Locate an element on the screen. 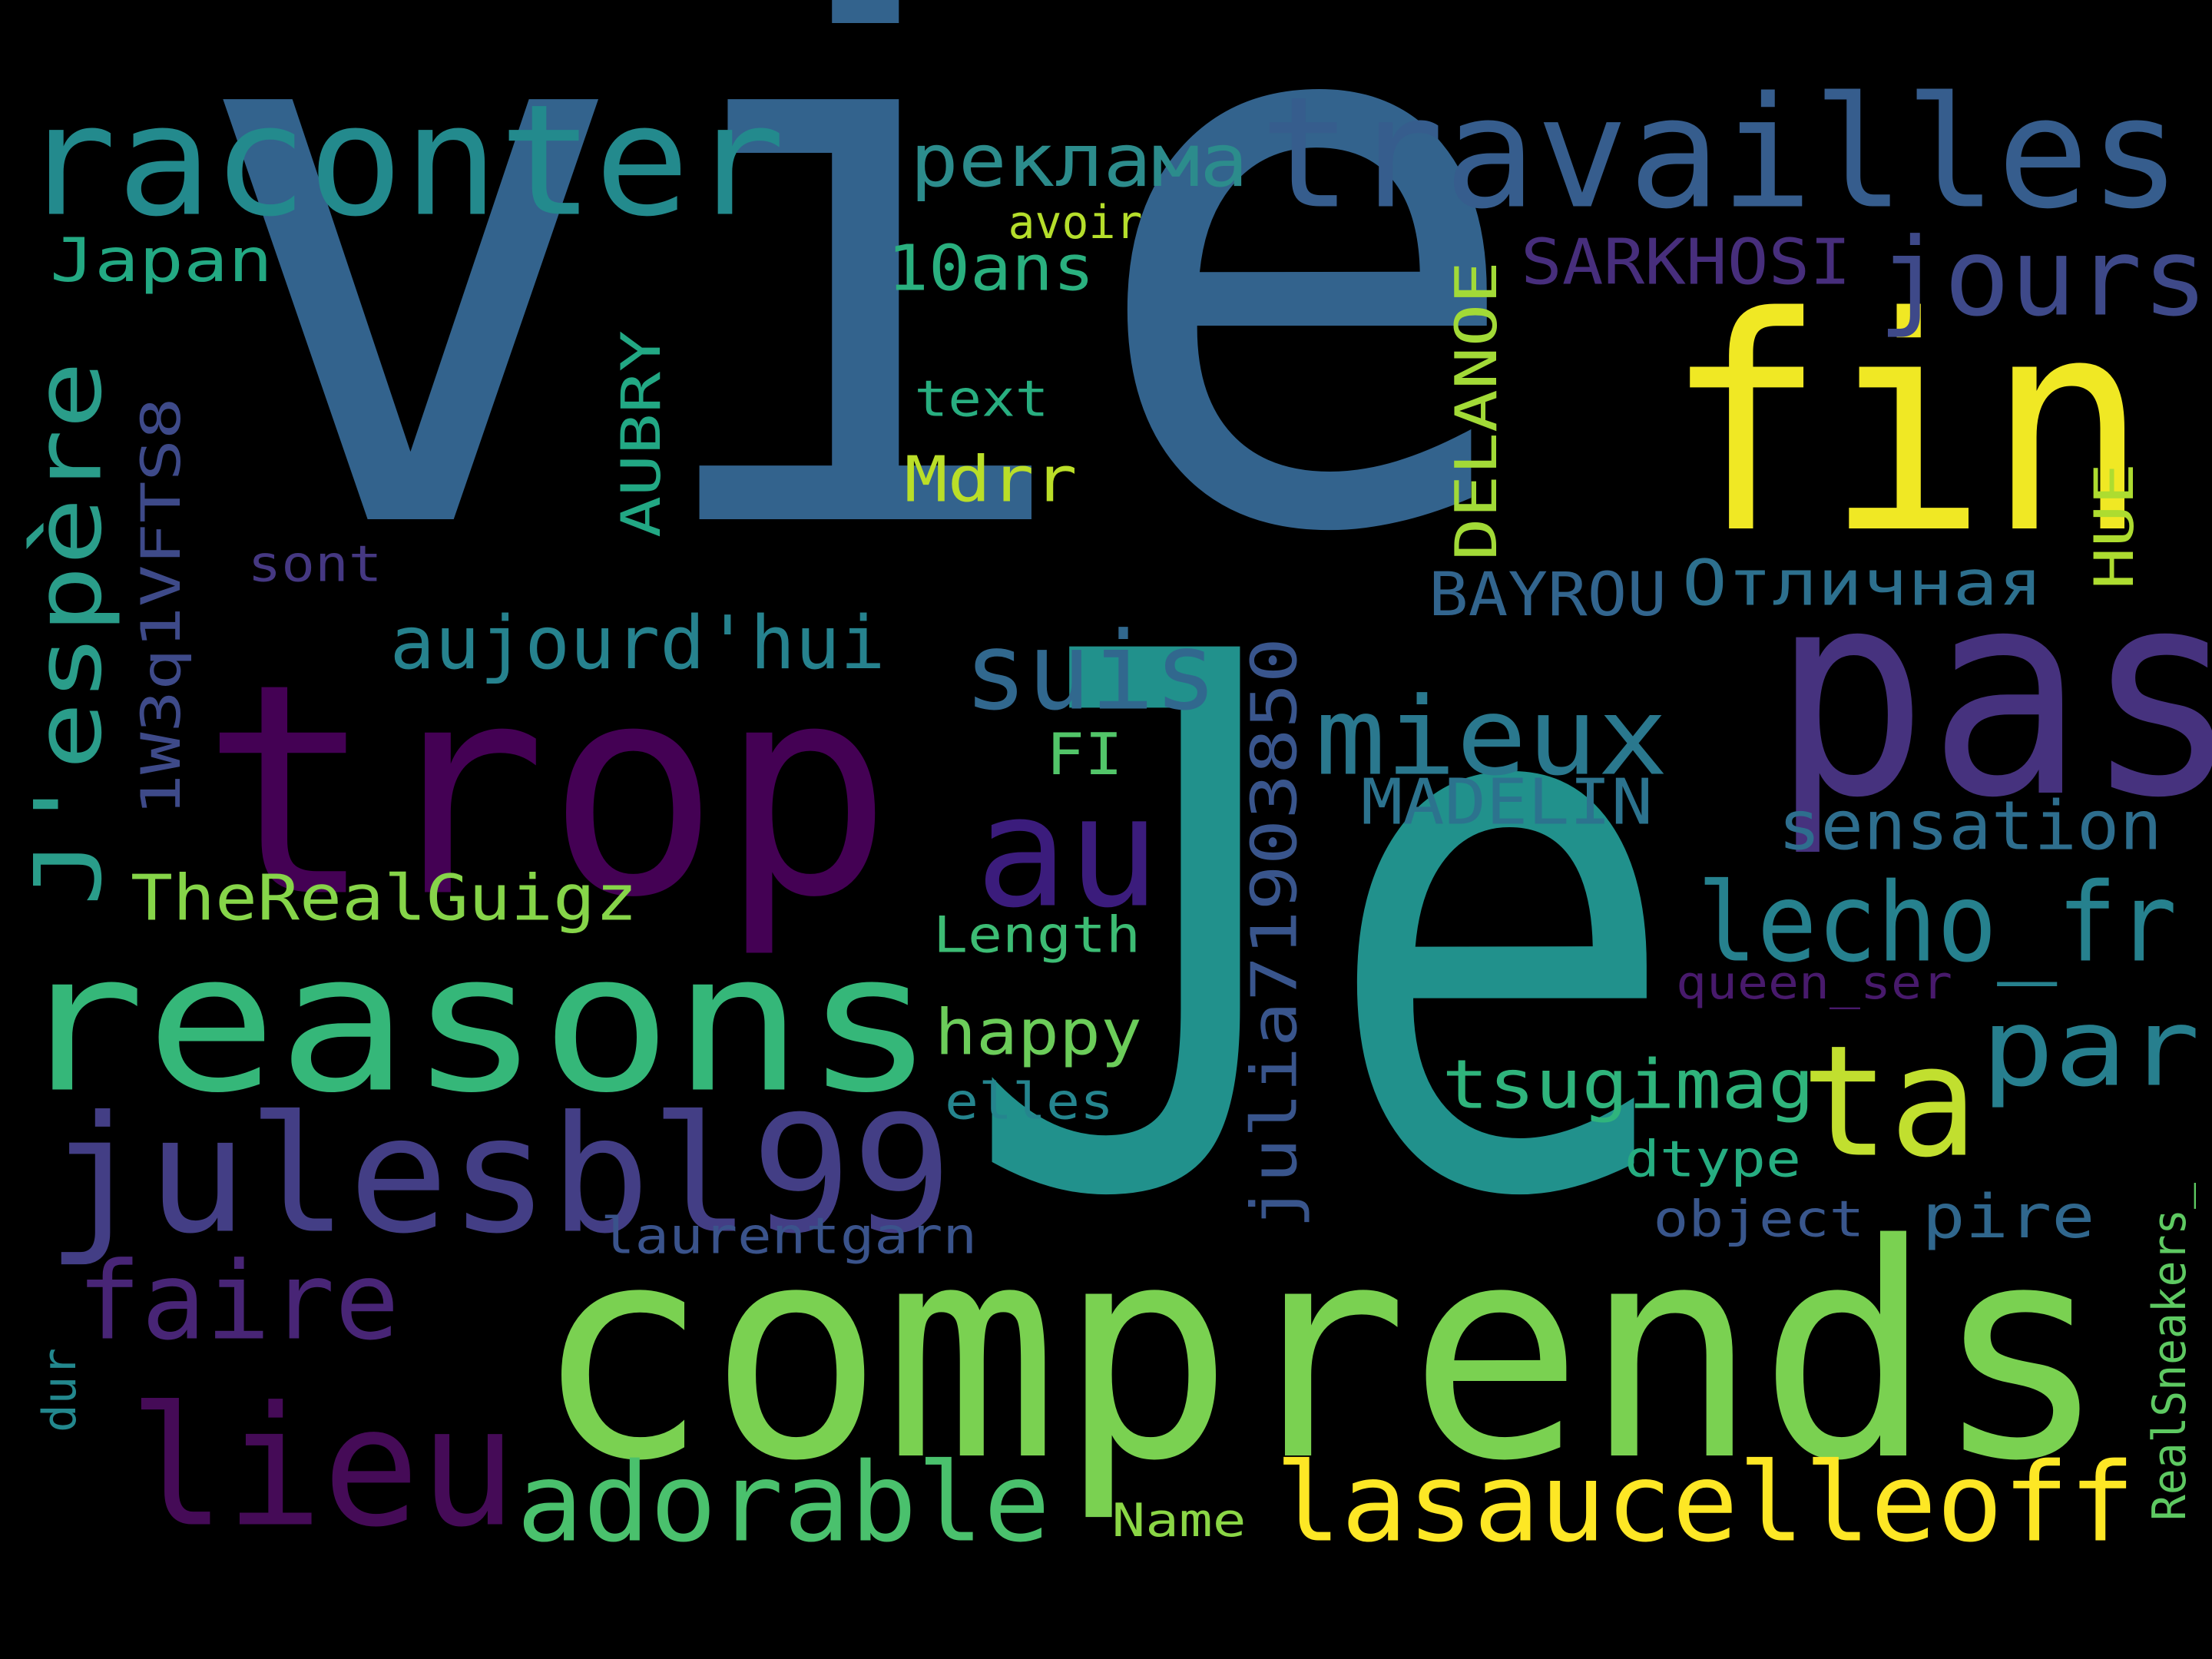 Image resolution: width=2212 pixels, height=1659 pixels. word-aujourd-hui: aujourd'hui is located at coordinates (638, 643).